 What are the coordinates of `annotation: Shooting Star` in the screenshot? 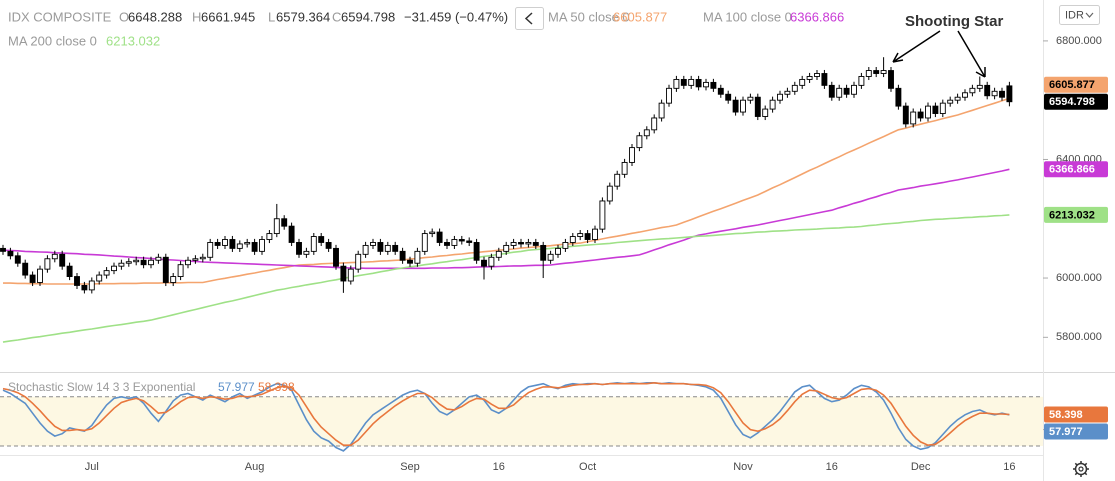 It's located at (954, 21).